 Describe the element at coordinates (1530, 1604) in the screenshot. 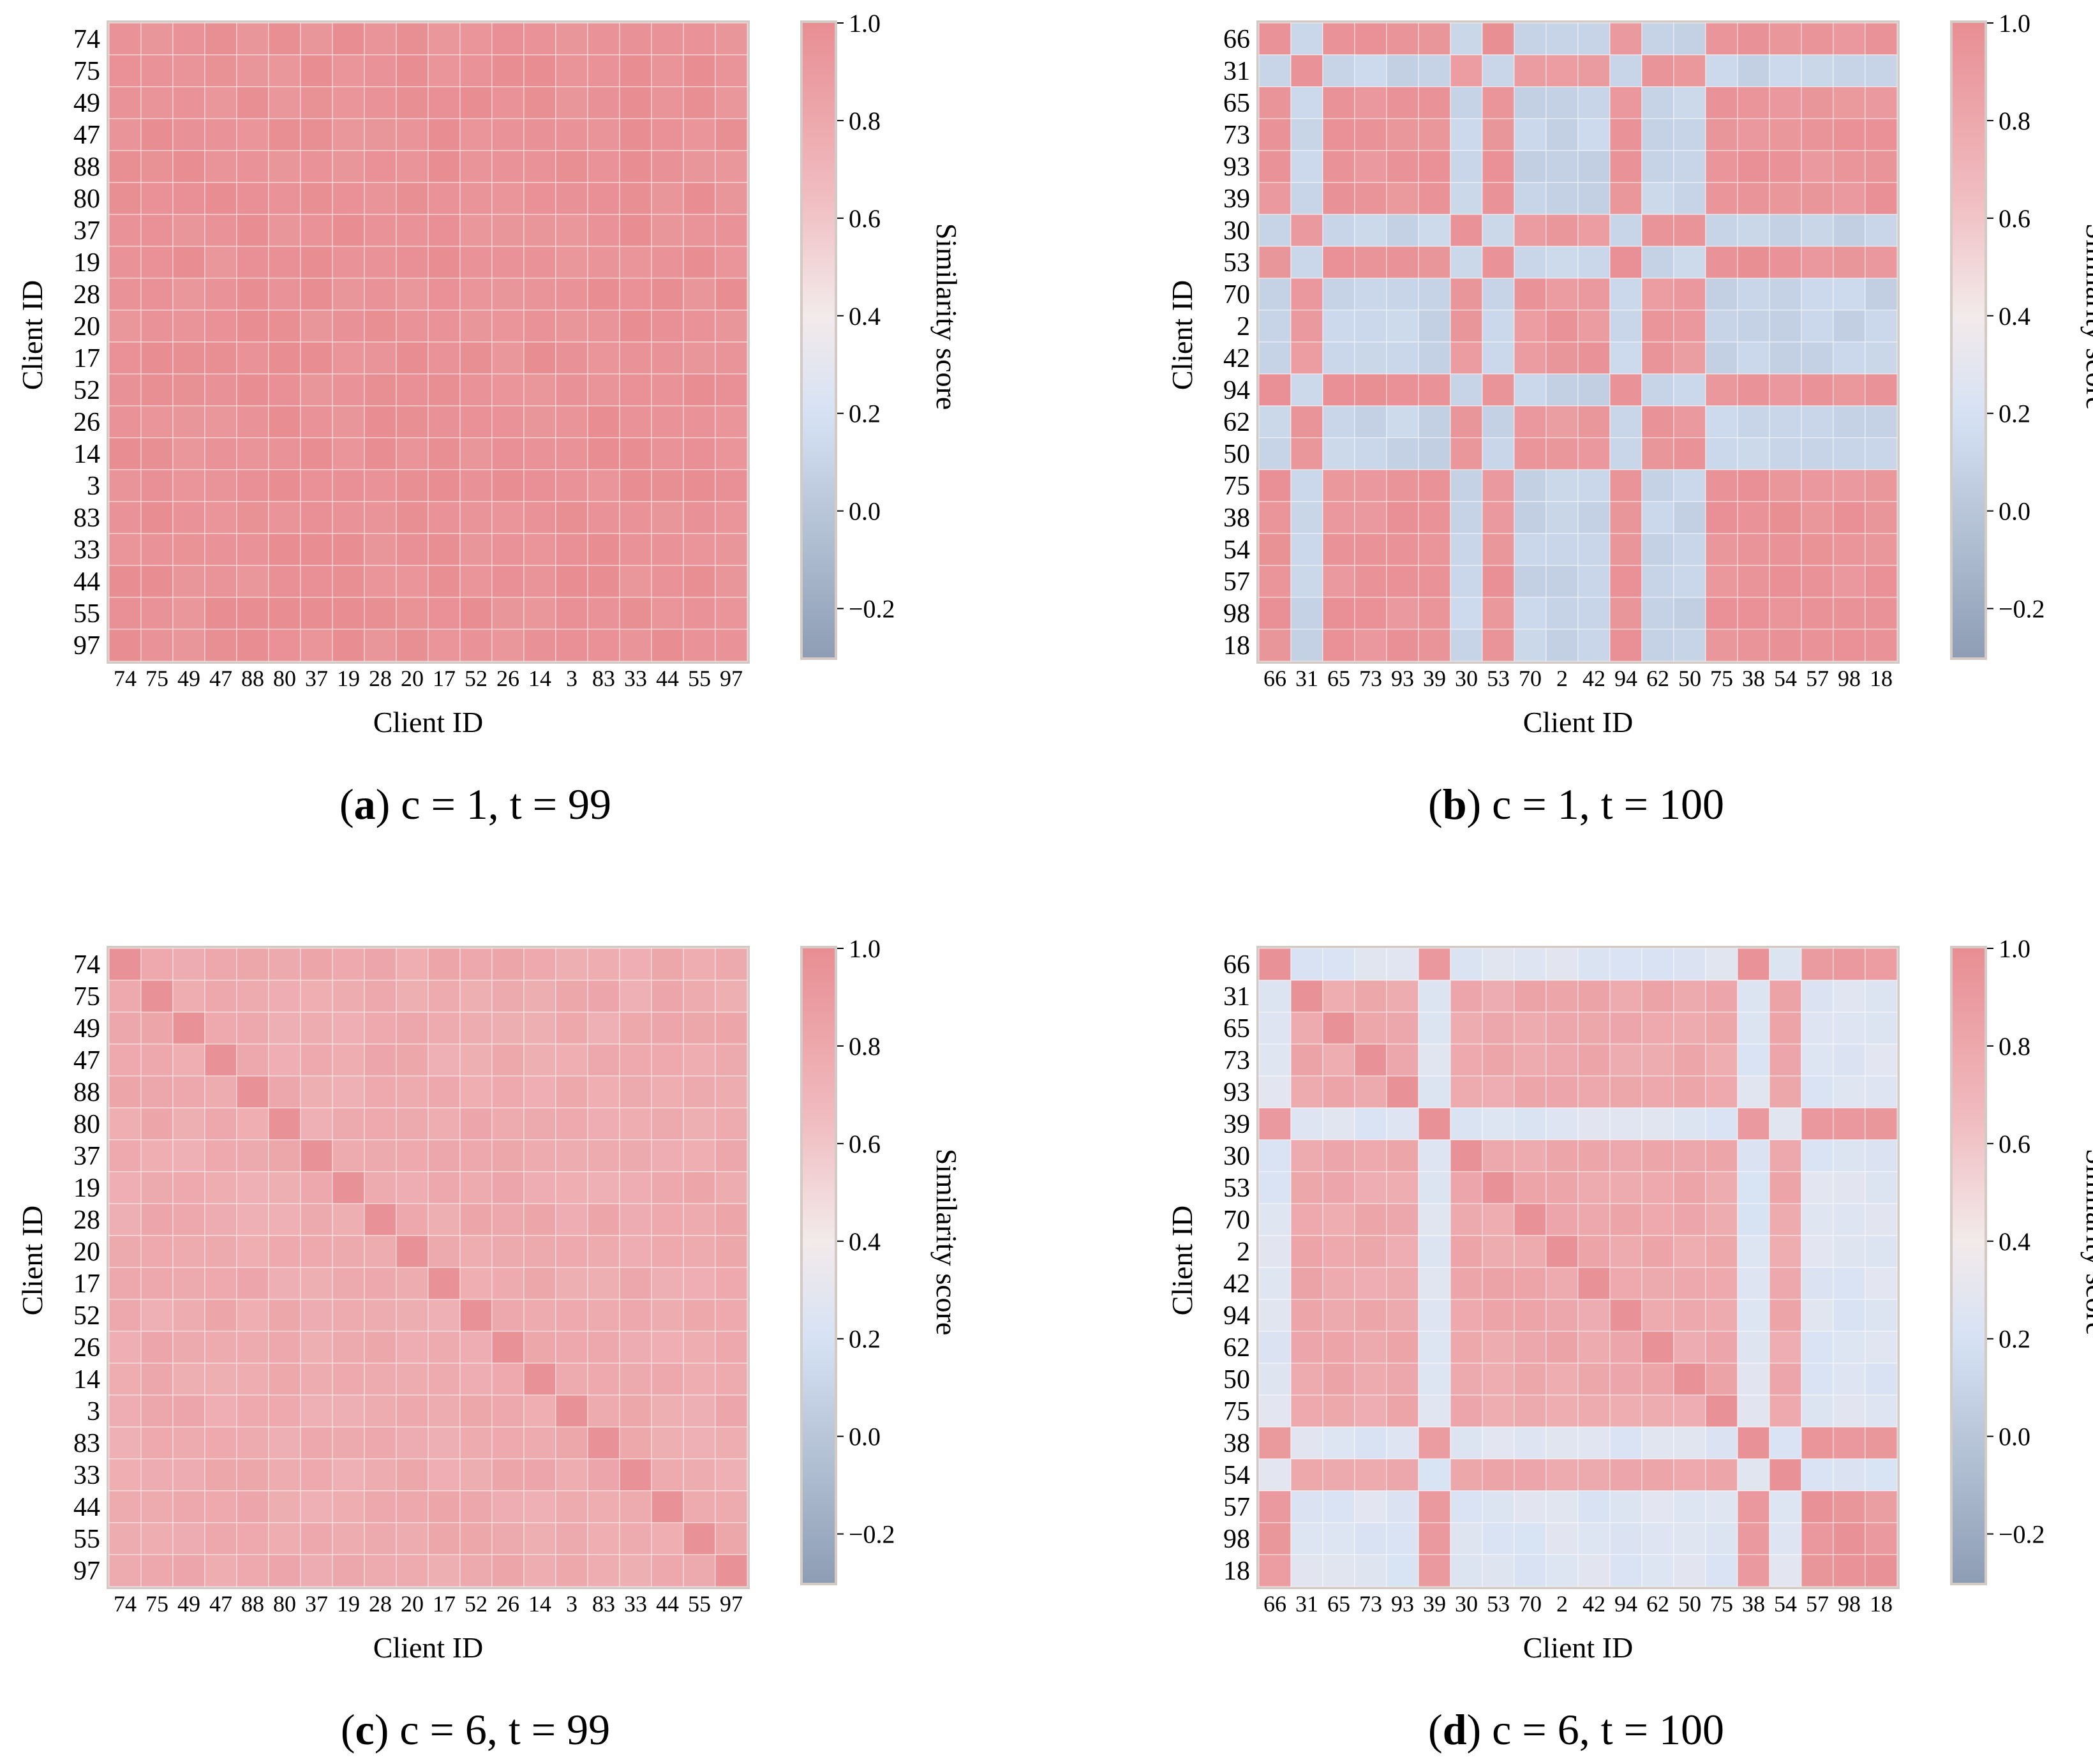

I see `x-tick-label: 70` at that location.